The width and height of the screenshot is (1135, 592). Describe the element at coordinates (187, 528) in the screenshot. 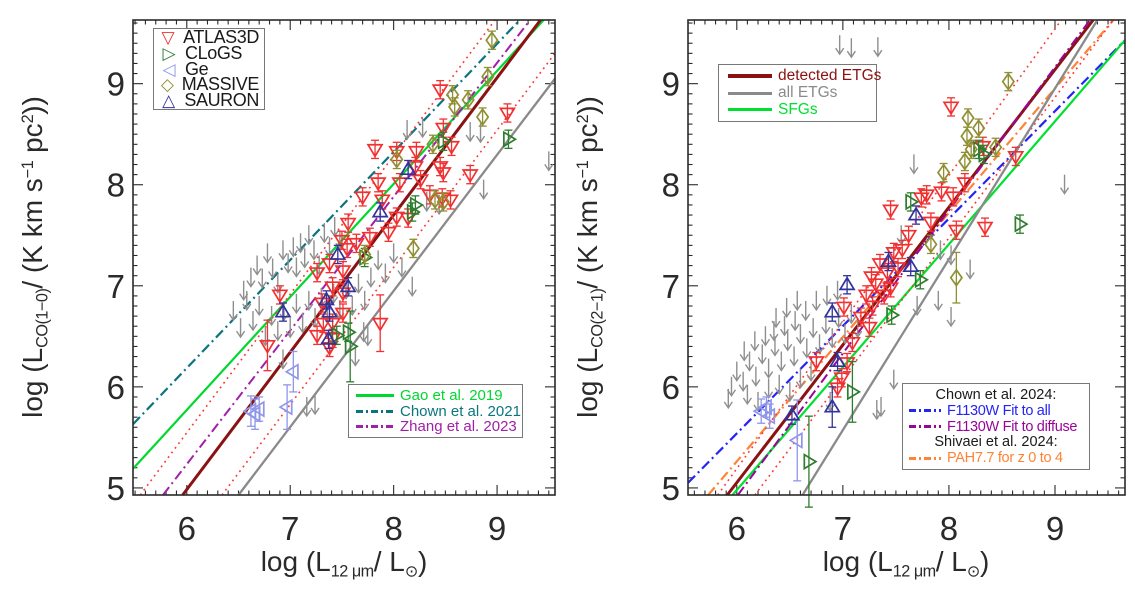

I see `x-tick-label: 6` at that location.